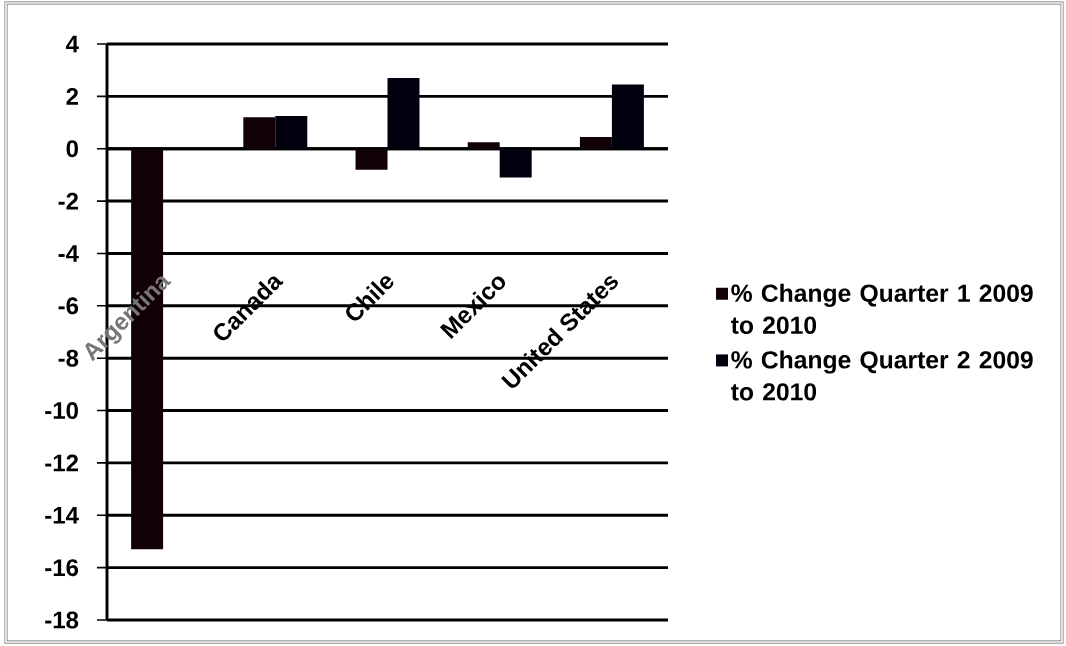 The height and width of the screenshot is (646, 1066). I want to click on y-tick-label: 2, so click(72, 96).